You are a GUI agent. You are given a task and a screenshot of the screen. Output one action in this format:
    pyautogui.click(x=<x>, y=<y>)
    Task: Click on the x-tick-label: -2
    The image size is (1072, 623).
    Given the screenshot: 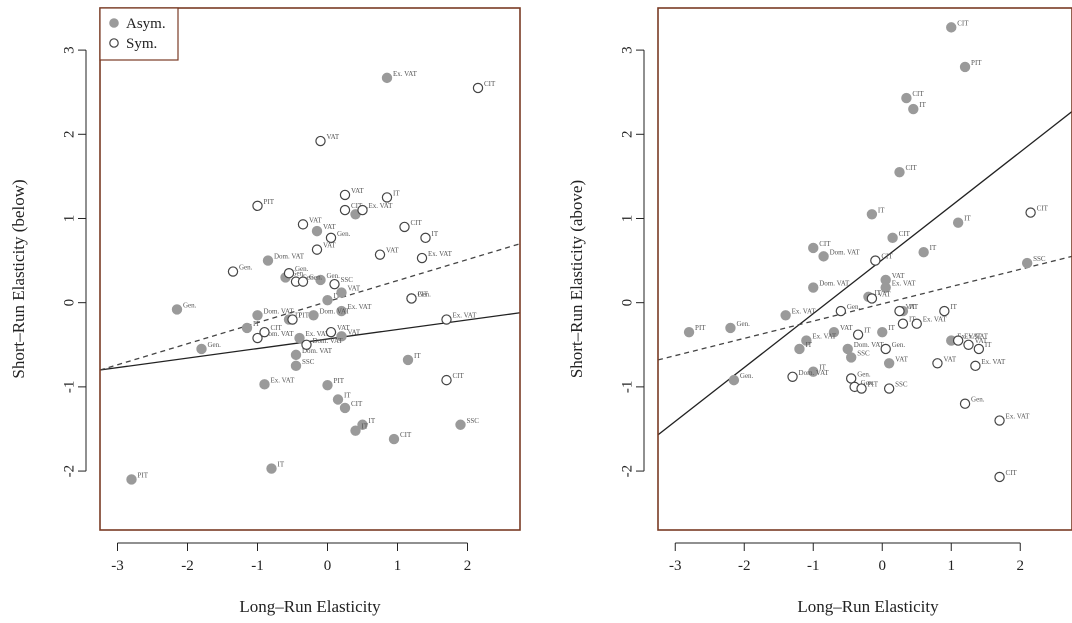 What is the action you would take?
    pyautogui.click(x=744, y=566)
    